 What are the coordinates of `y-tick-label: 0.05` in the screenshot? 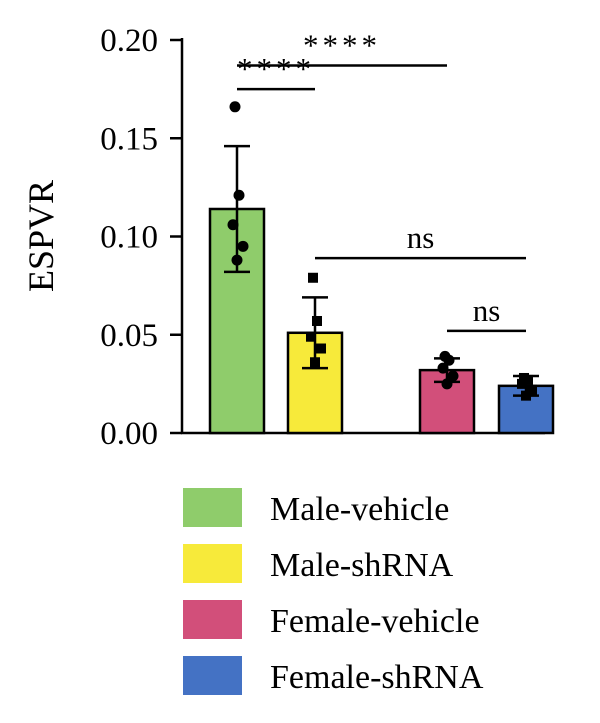 It's located at (129, 336).